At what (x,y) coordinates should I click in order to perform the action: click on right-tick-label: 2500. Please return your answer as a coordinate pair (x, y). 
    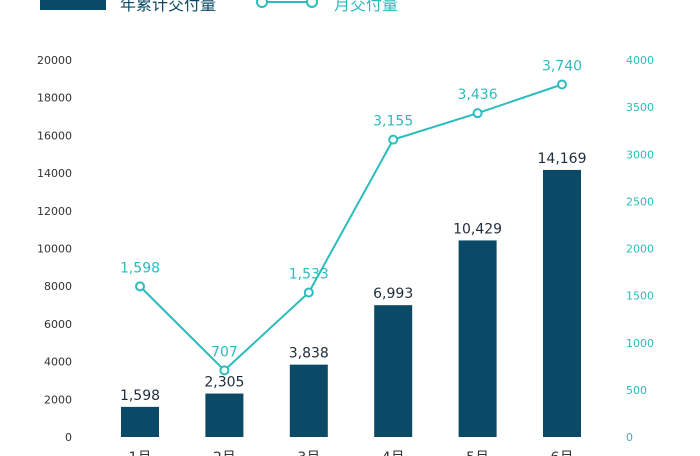
    Looking at the image, I should click on (640, 201).